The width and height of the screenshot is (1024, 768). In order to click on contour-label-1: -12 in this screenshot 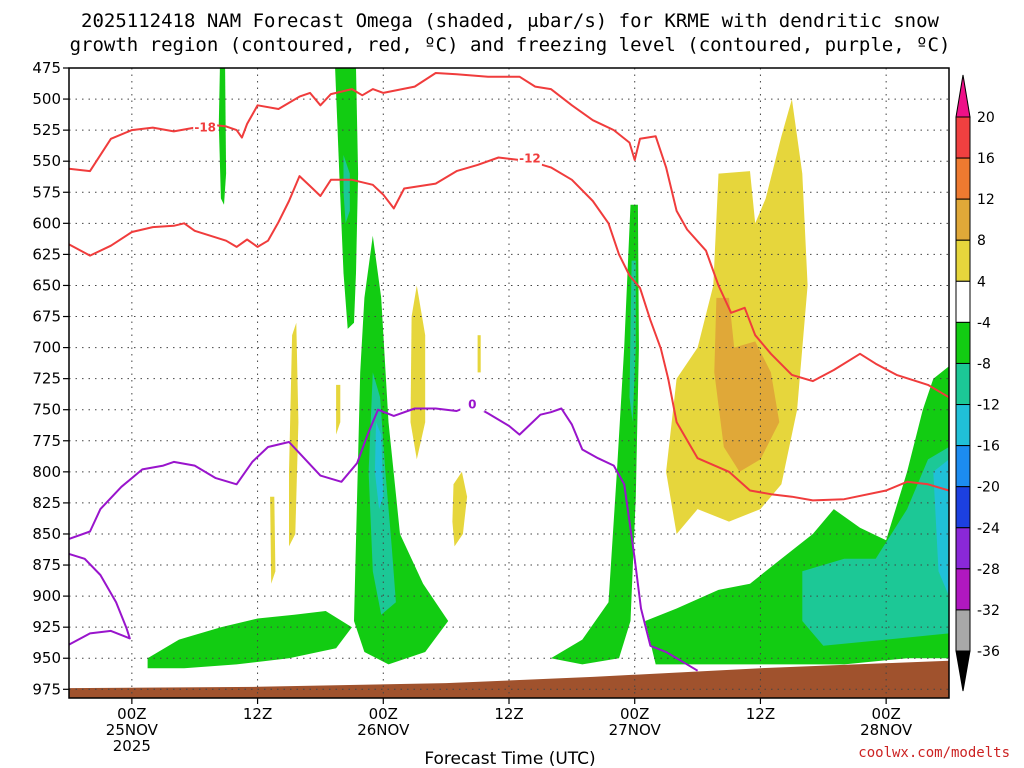, I will do `click(530, 159)`.